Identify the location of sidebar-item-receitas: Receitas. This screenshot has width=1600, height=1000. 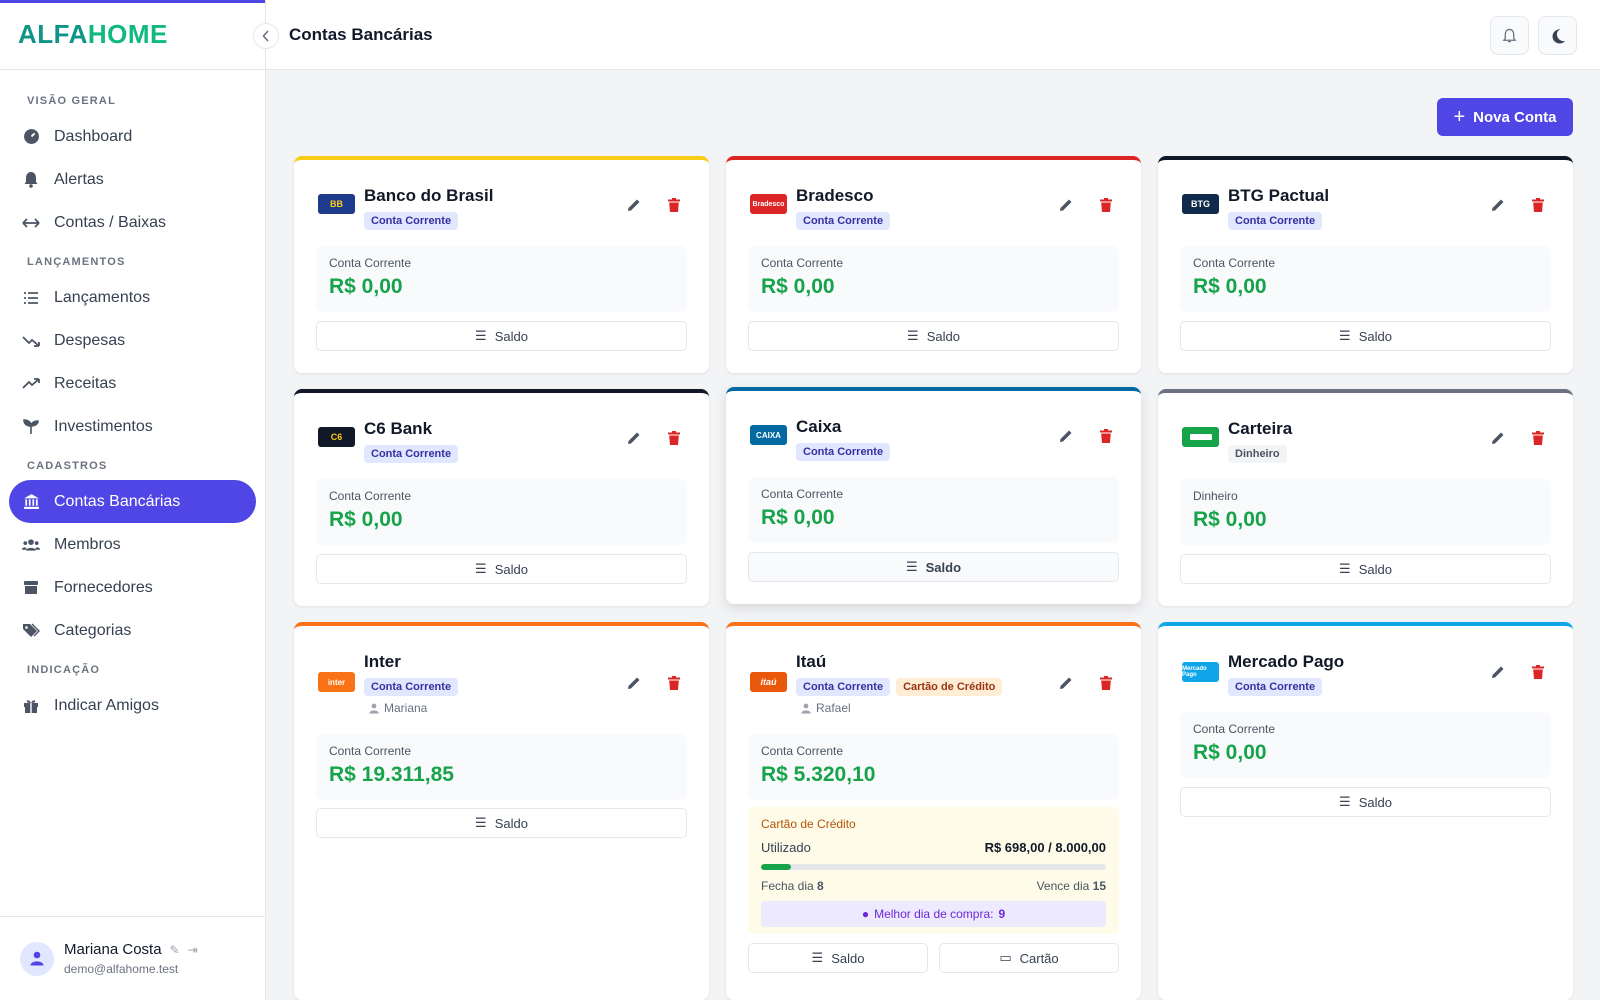
(132, 383).